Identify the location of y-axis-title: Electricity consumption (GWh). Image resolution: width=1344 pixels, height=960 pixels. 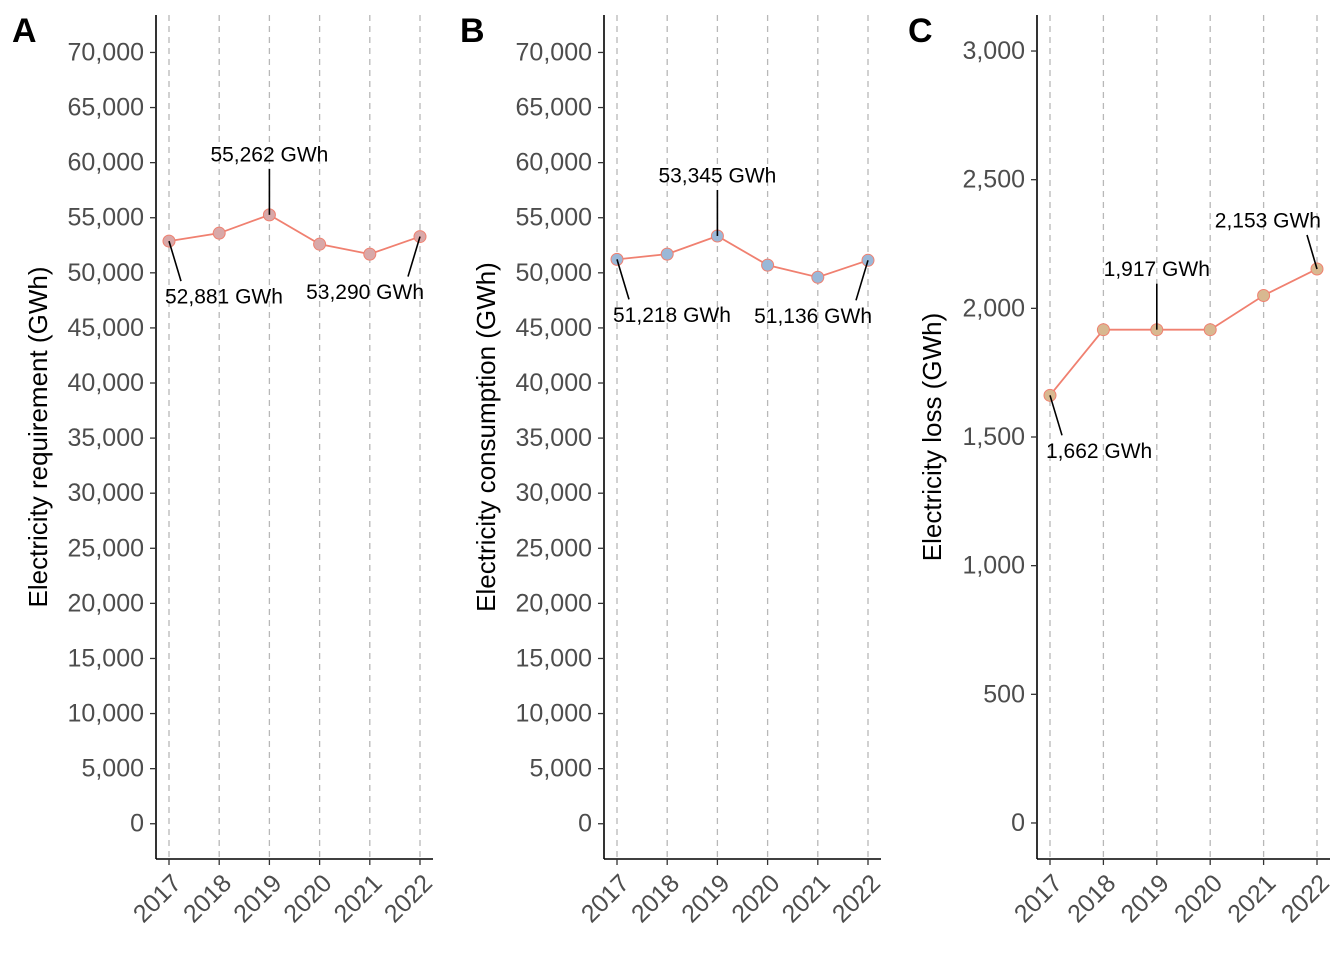
(486, 437).